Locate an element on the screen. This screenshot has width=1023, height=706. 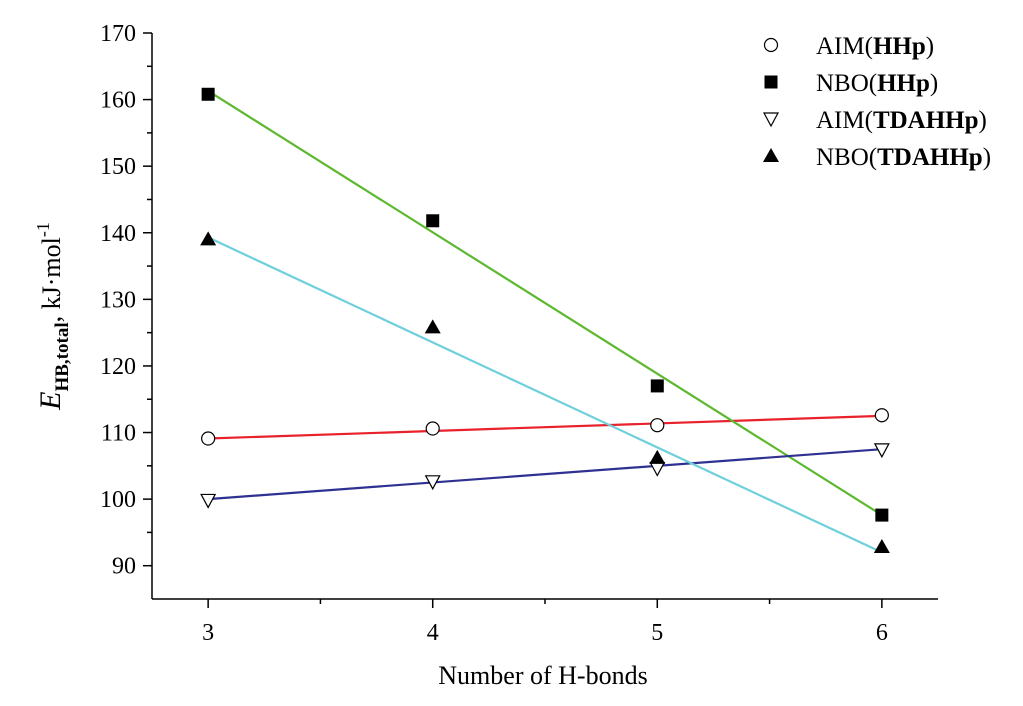
y-tick-label: 150 is located at coordinates (118, 167).